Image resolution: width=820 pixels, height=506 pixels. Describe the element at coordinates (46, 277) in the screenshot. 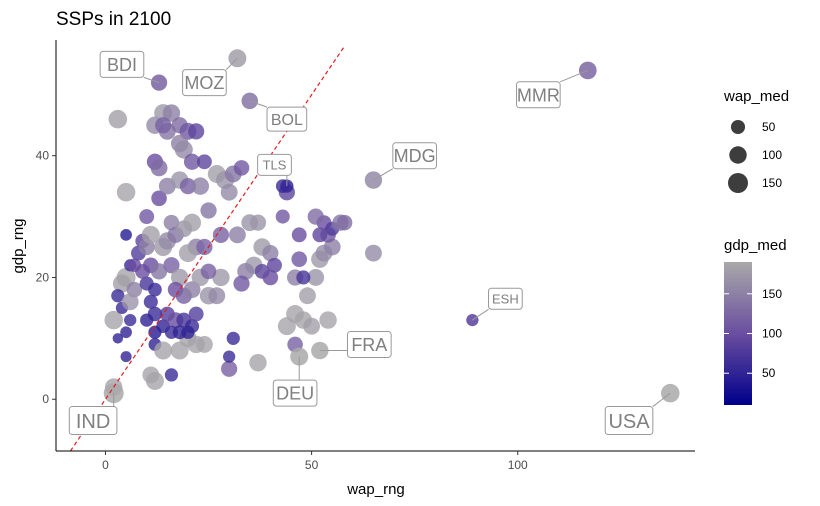

I see `y-ticks: 0 20 40` at that location.